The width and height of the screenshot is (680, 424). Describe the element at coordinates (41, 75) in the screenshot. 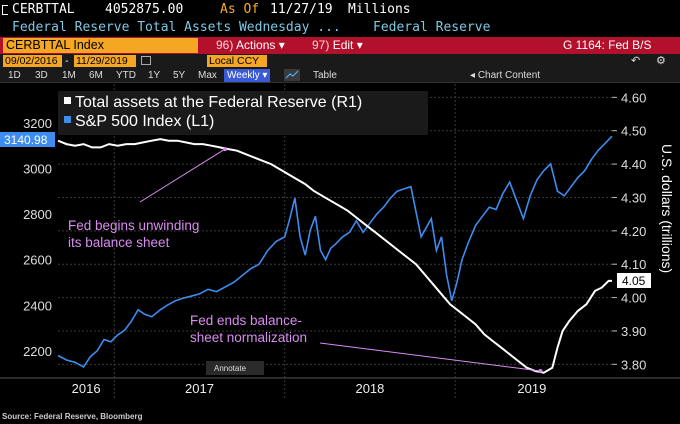

I see `tab-3d: 3D` at that location.